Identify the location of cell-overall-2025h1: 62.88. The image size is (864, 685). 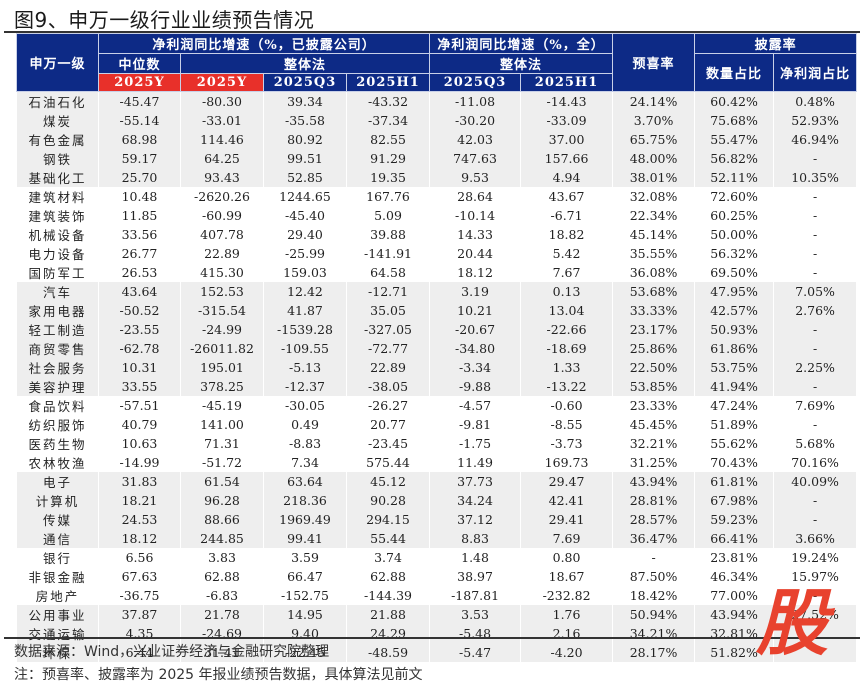
(388, 576).